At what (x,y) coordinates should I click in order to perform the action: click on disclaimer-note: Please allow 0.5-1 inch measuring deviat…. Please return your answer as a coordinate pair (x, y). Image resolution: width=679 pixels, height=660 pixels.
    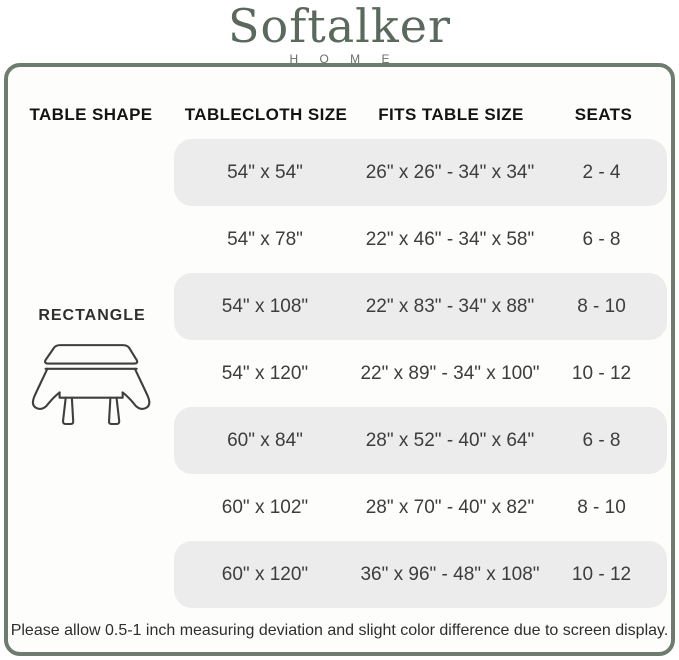
    Looking at the image, I should click on (339, 630).